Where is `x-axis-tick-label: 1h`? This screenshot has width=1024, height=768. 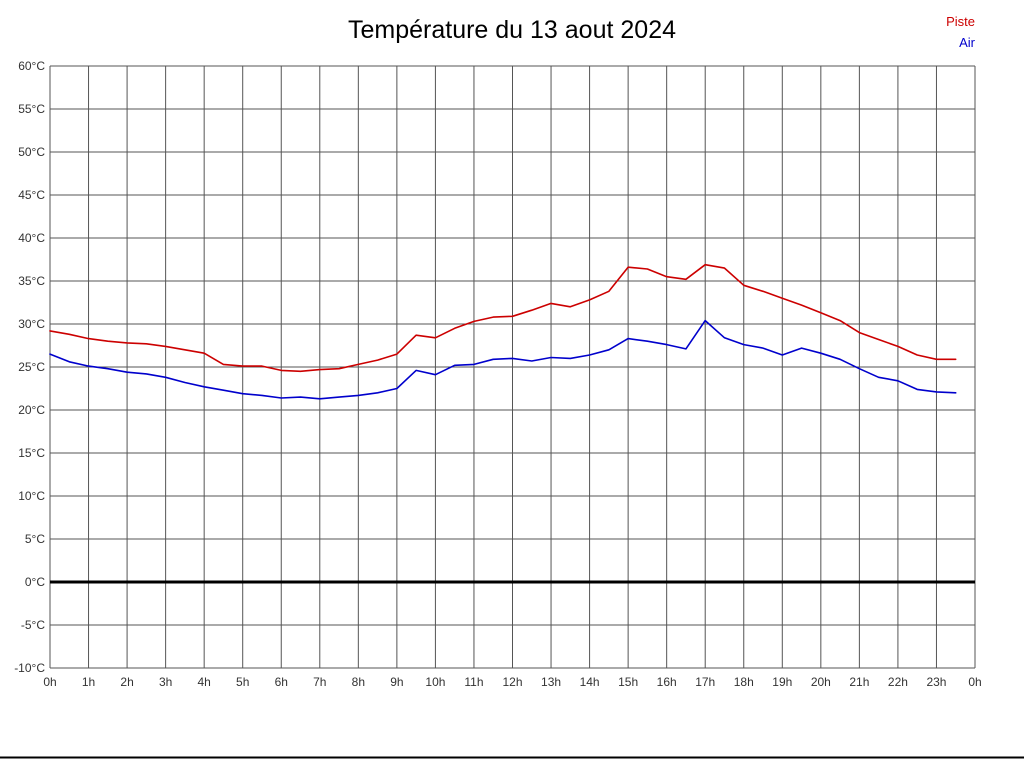 x-axis-tick-label: 1h is located at coordinates (88, 682).